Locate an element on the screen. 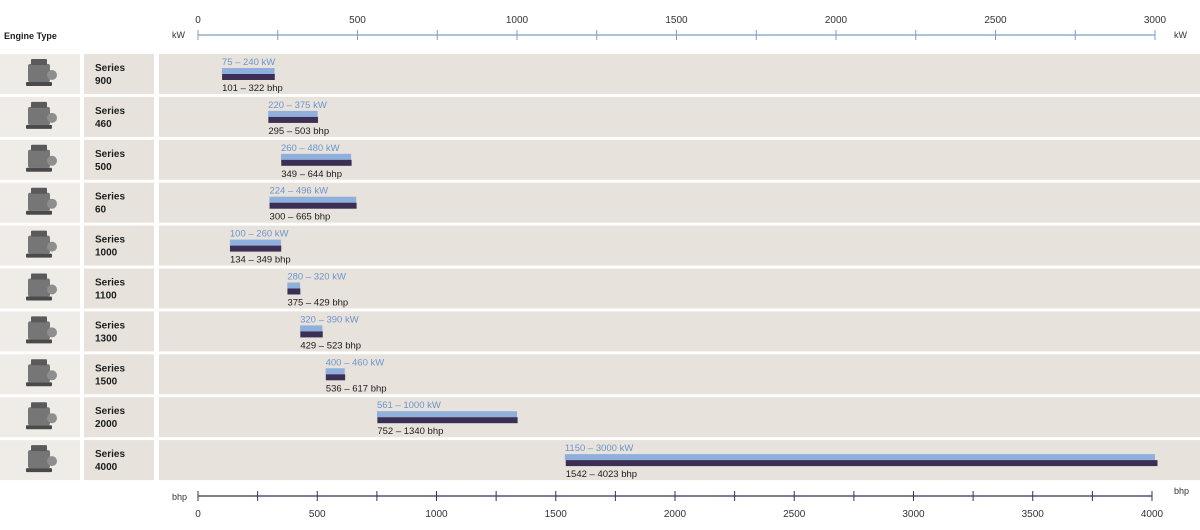 This screenshot has width=1200, height=530. bhp-range-label: 429 – 523 bhp is located at coordinates (330, 345).